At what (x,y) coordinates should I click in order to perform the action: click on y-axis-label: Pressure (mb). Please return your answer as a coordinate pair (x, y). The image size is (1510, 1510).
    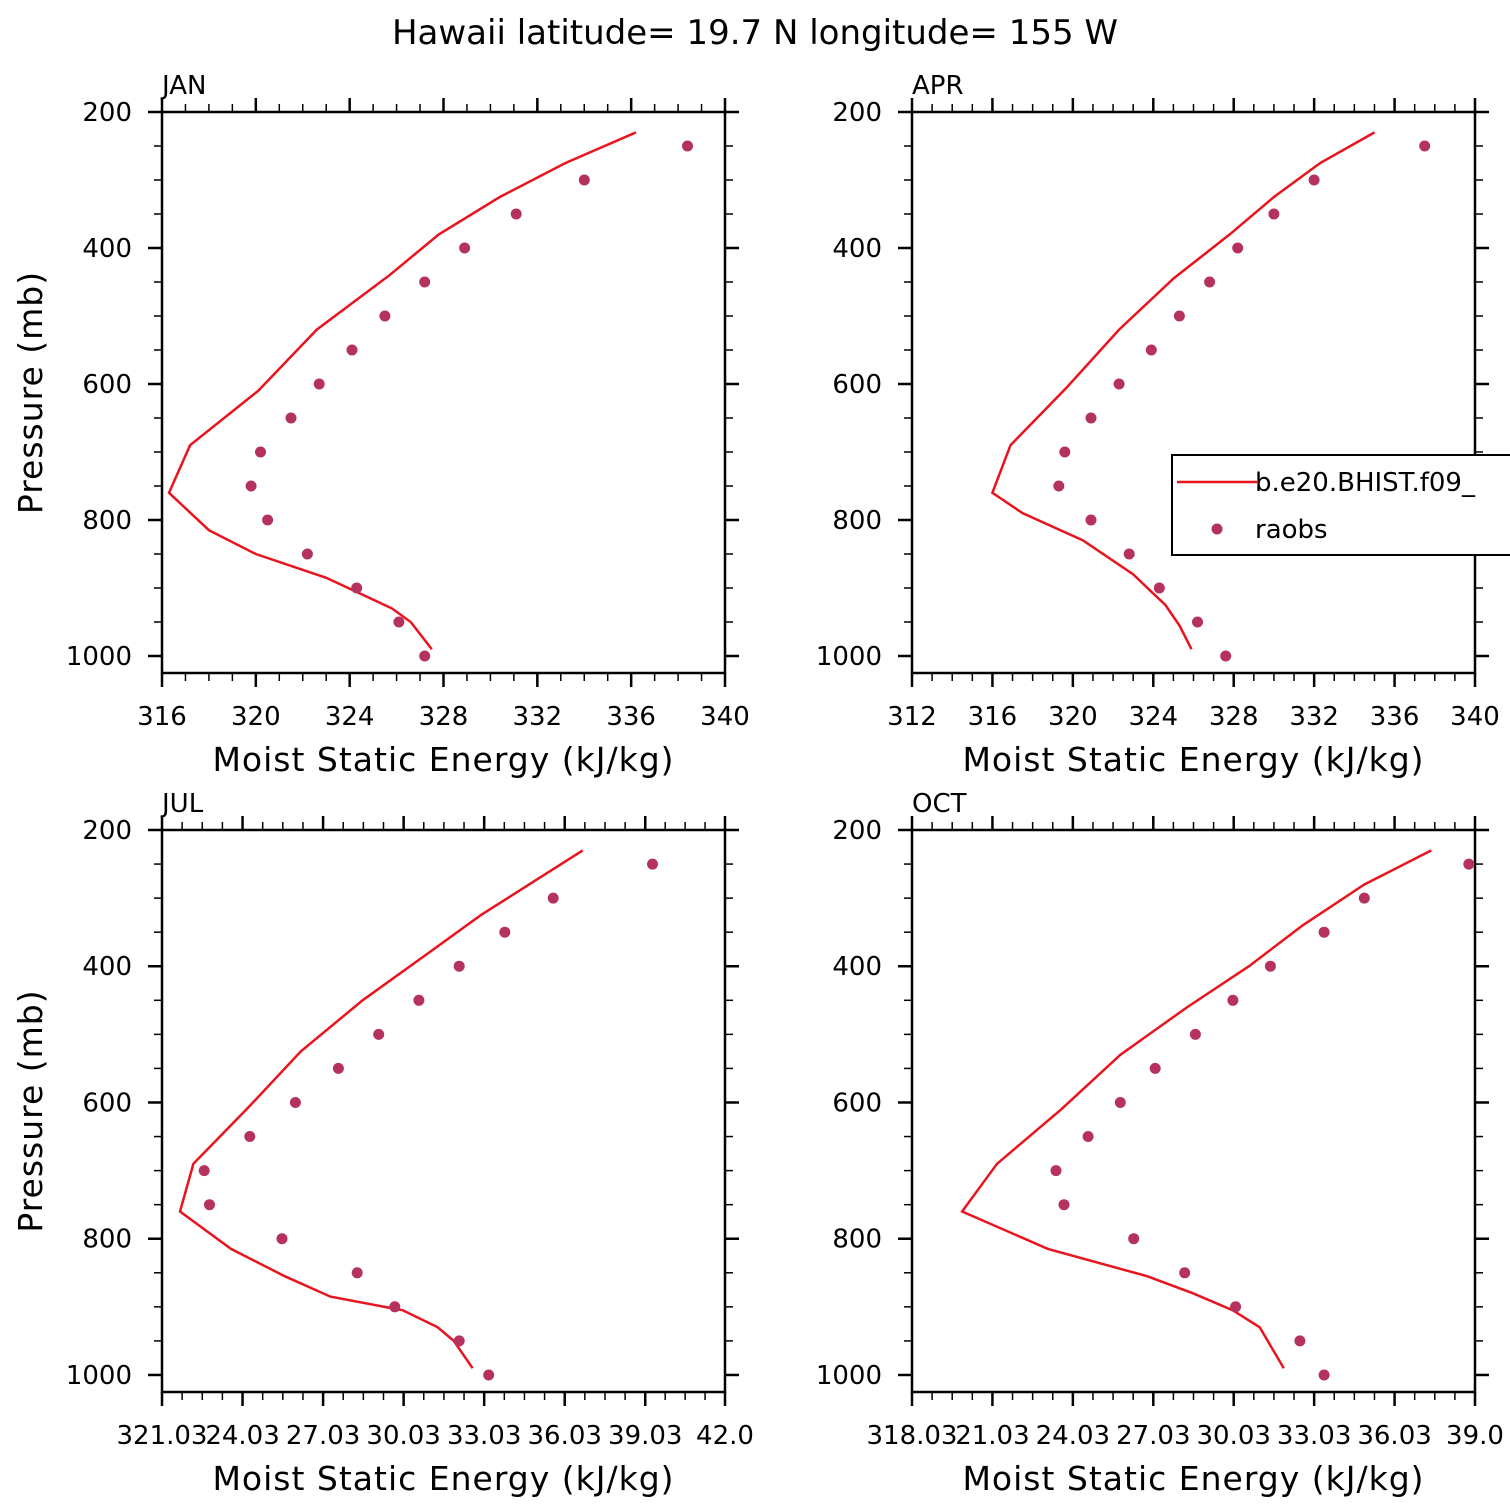
    Looking at the image, I should click on (30, 392).